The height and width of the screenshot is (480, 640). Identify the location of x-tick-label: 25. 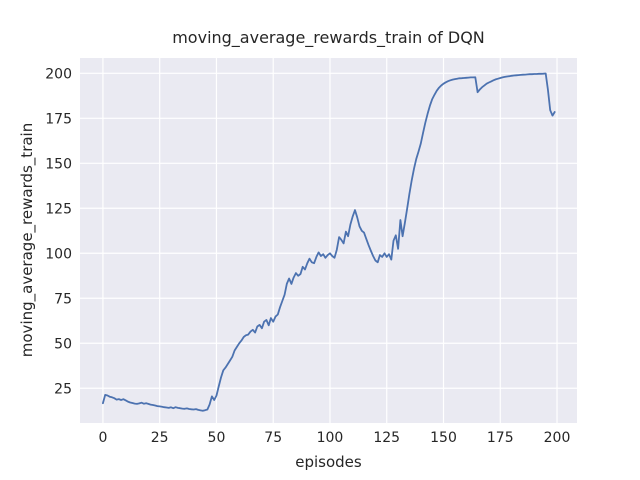
(160, 438).